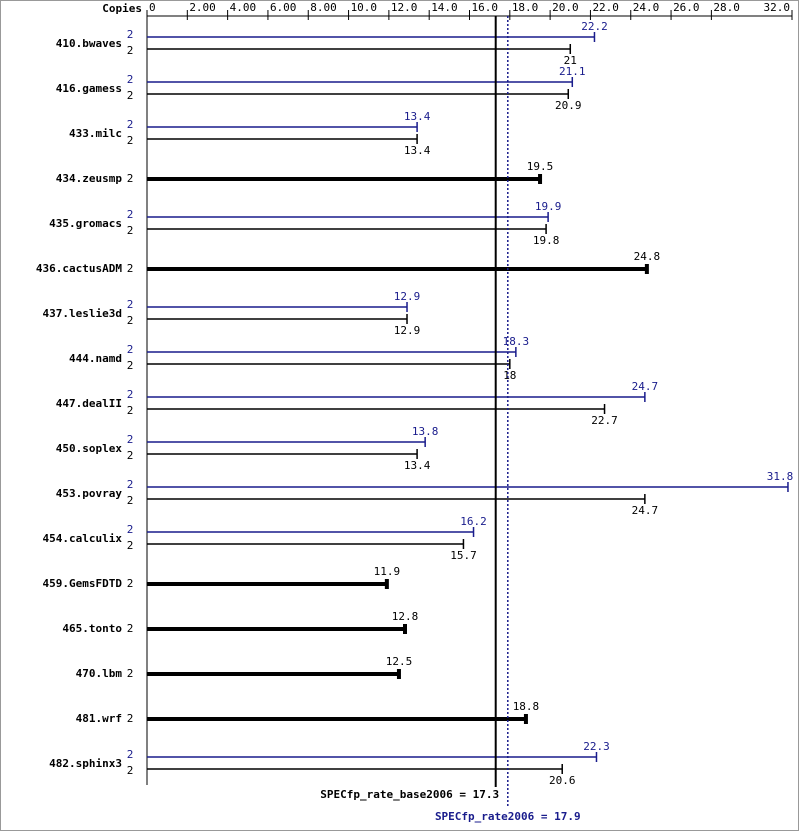 The width and height of the screenshot is (799, 831). Describe the element at coordinates (89, 178) in the screenshot. I see `benchmark-label: 434.zeusmp` at that location.